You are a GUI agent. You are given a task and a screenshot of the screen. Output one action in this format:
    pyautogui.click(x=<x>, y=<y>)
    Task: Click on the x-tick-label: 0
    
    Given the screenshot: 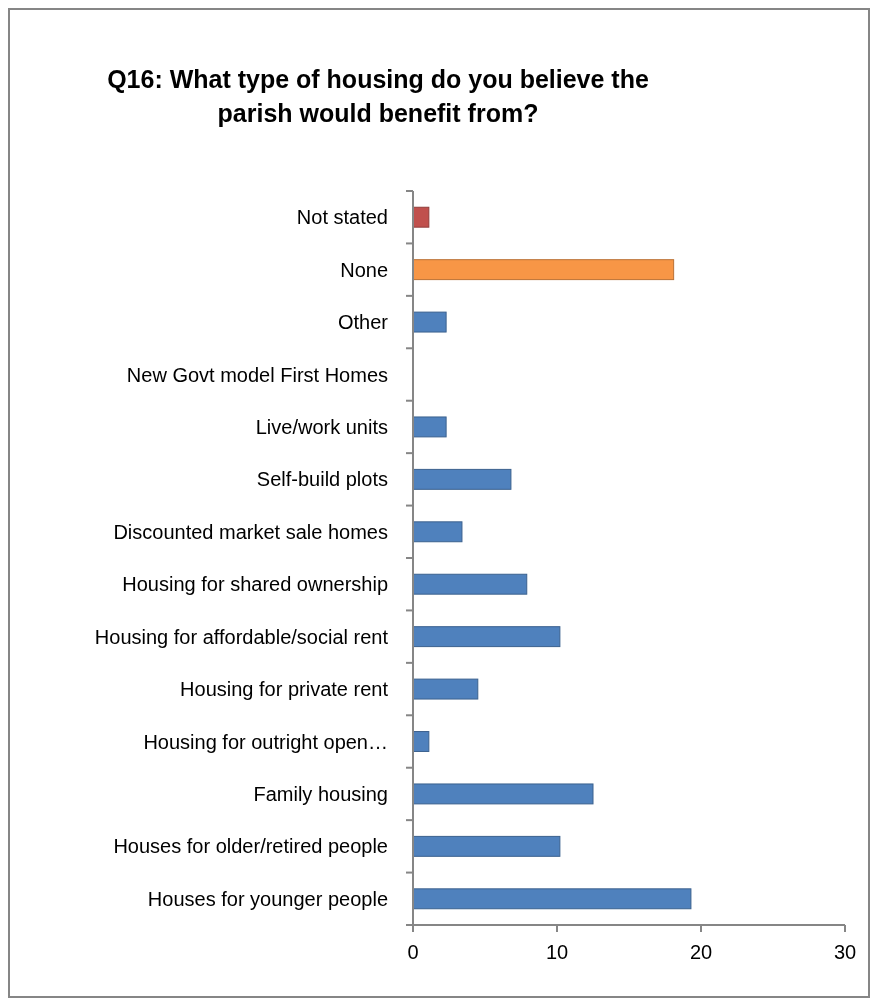 What is the action you would take?
    pyautogui.click(x=413, y=952)
    